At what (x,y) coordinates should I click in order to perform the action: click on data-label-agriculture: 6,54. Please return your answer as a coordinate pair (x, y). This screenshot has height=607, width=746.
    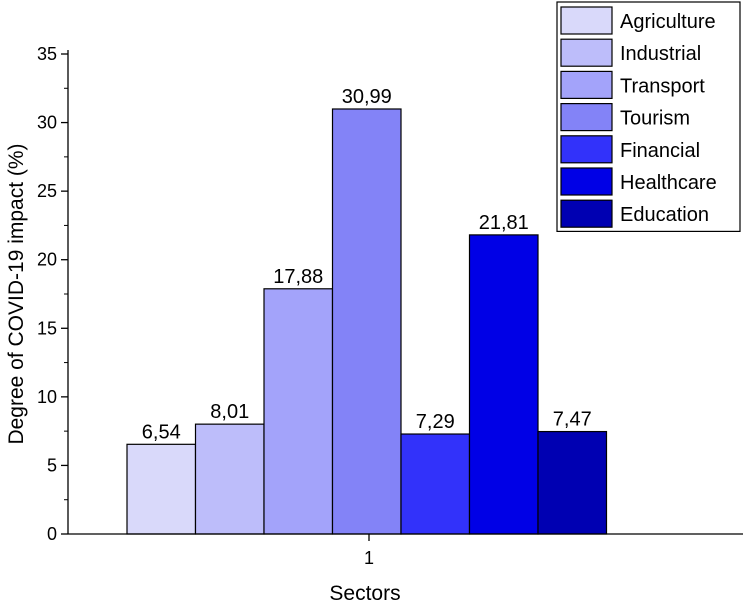
    Looking at the image, I should click on (161, 432).